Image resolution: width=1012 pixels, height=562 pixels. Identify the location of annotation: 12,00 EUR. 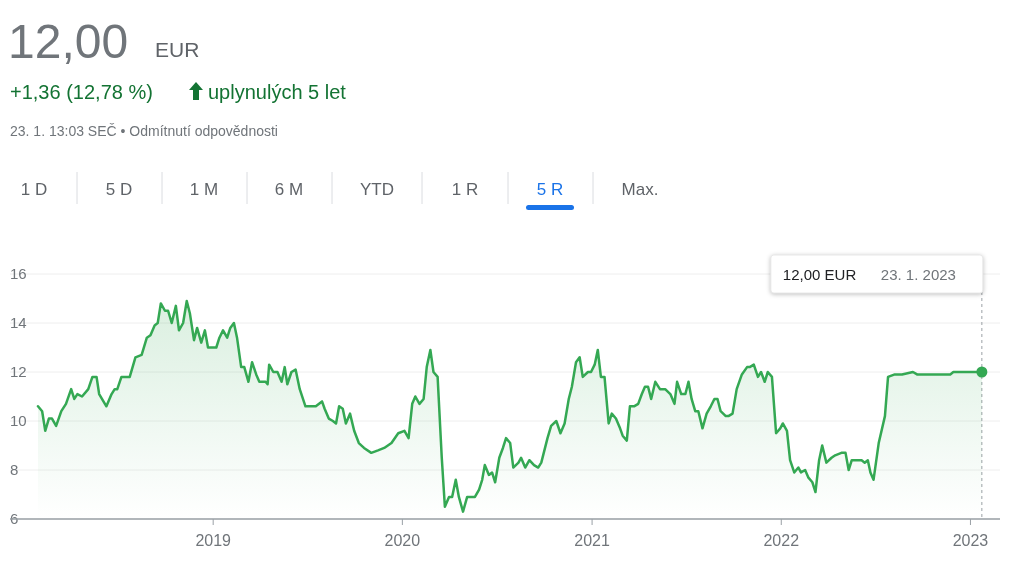
(819, 274).